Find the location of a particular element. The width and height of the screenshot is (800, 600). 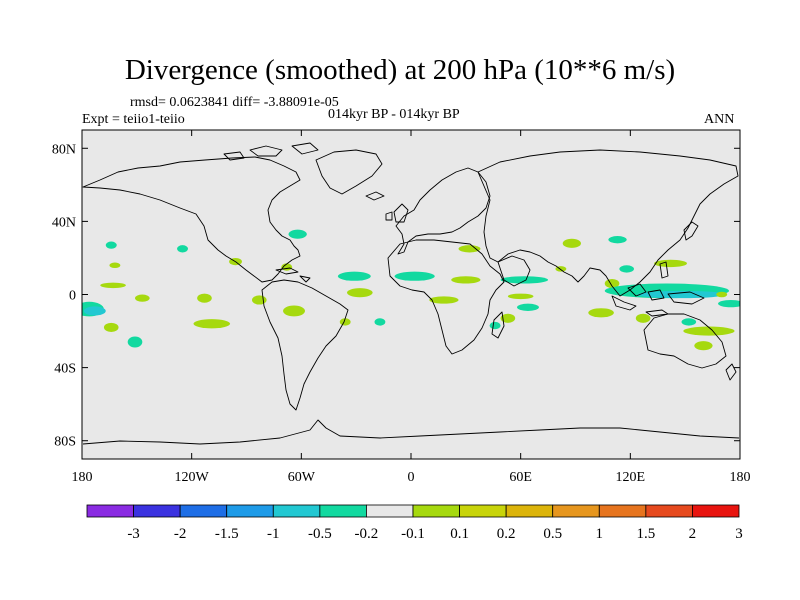

colorbar-label: 1 is located at coordinates (600, 534).